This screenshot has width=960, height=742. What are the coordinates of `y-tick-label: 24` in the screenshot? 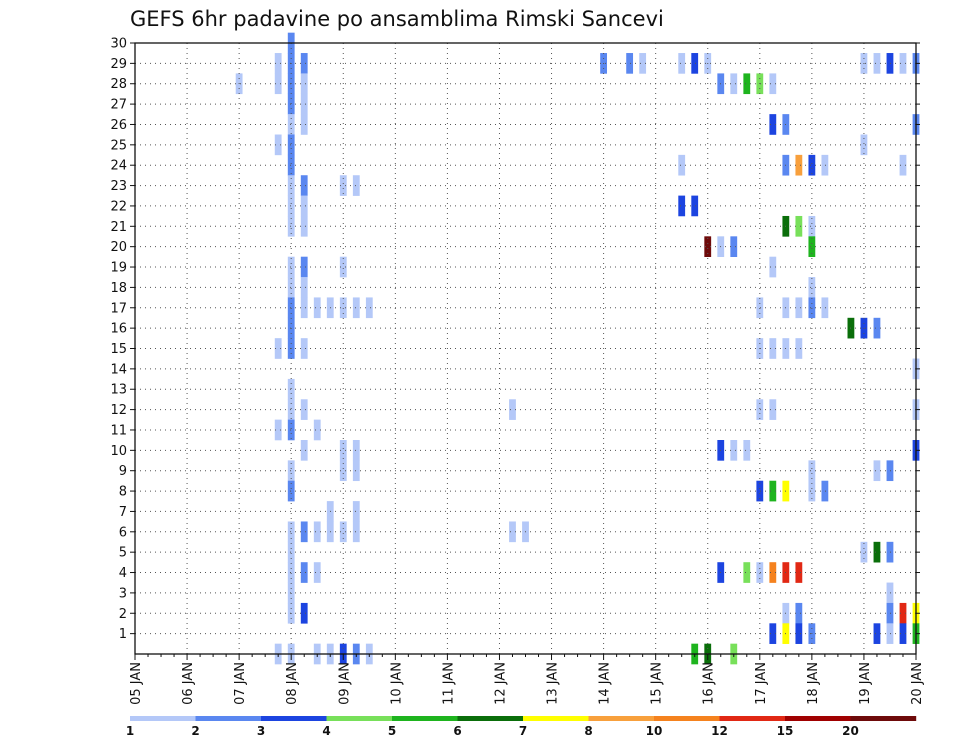 It's located at (118, 166).